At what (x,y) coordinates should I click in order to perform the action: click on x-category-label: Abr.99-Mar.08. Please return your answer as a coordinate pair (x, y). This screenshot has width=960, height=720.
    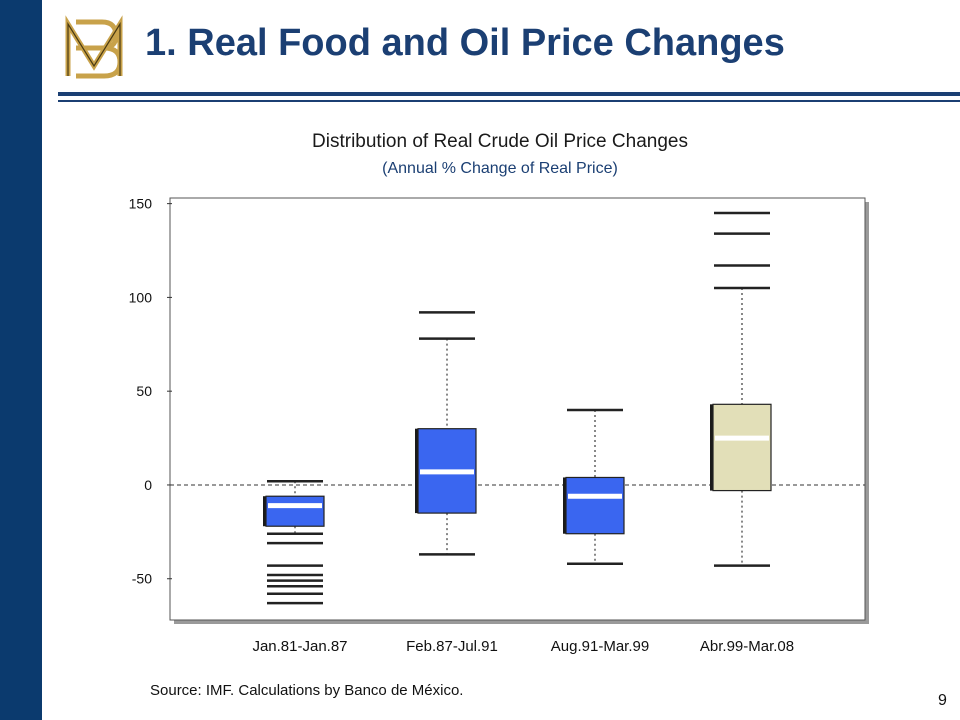
    Looking at the image, I should click on (747, 646).